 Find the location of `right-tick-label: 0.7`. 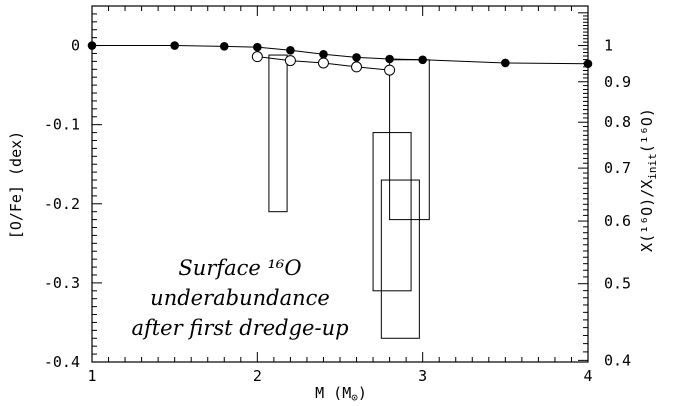

right-tick-label: 0.7 is located at coordinates (617, 168).